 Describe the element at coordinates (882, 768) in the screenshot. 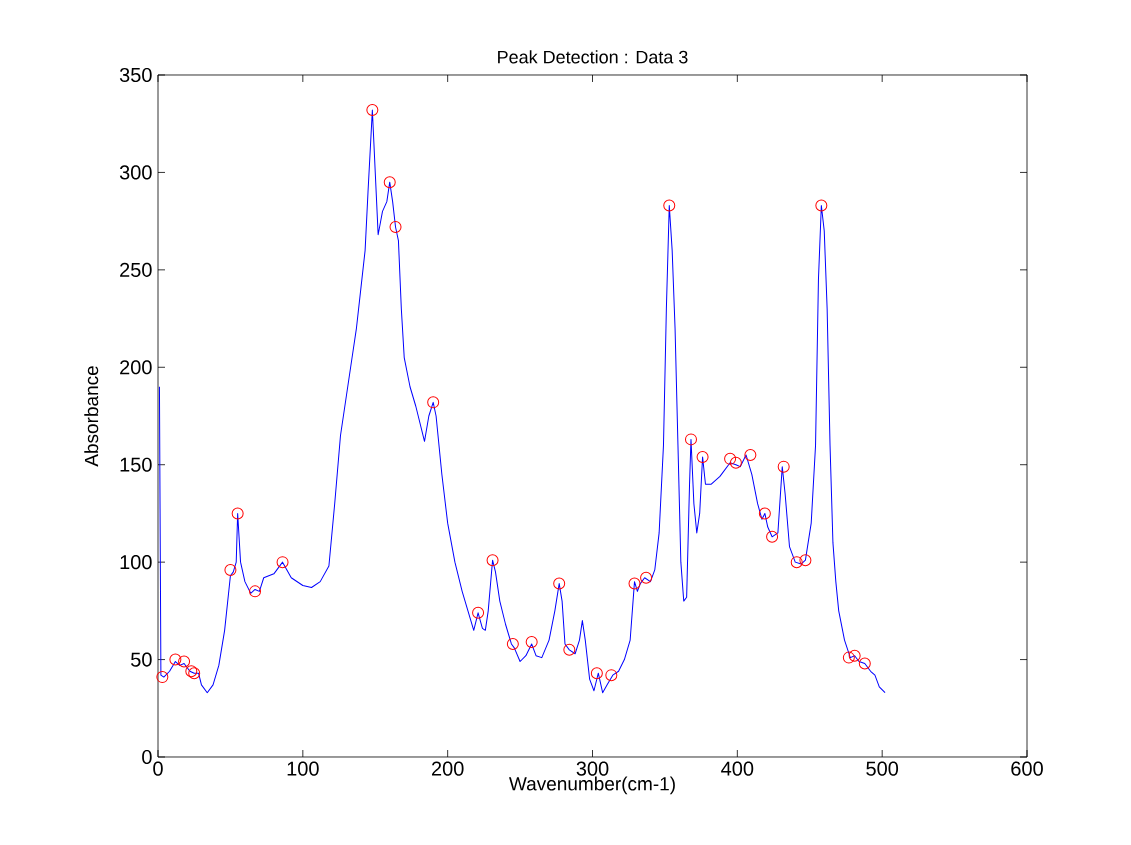

I see `x-tick-label: 500` at that location.